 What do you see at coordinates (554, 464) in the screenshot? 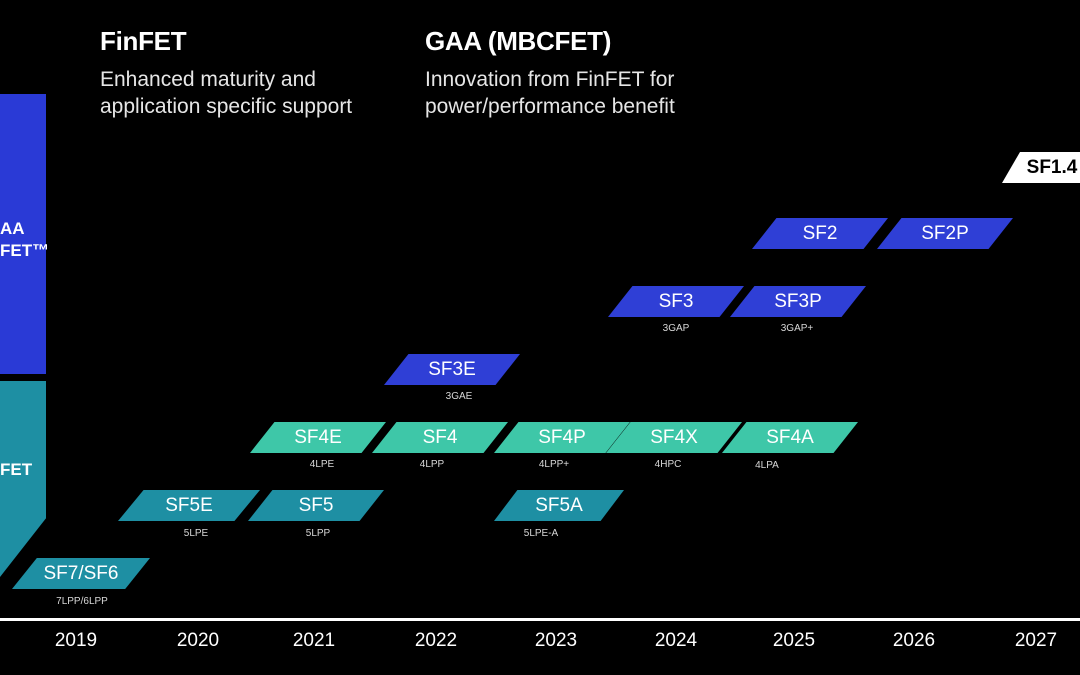
I see `node-sf4p-sub: 4LPP+` at bounding box center [554, 464].